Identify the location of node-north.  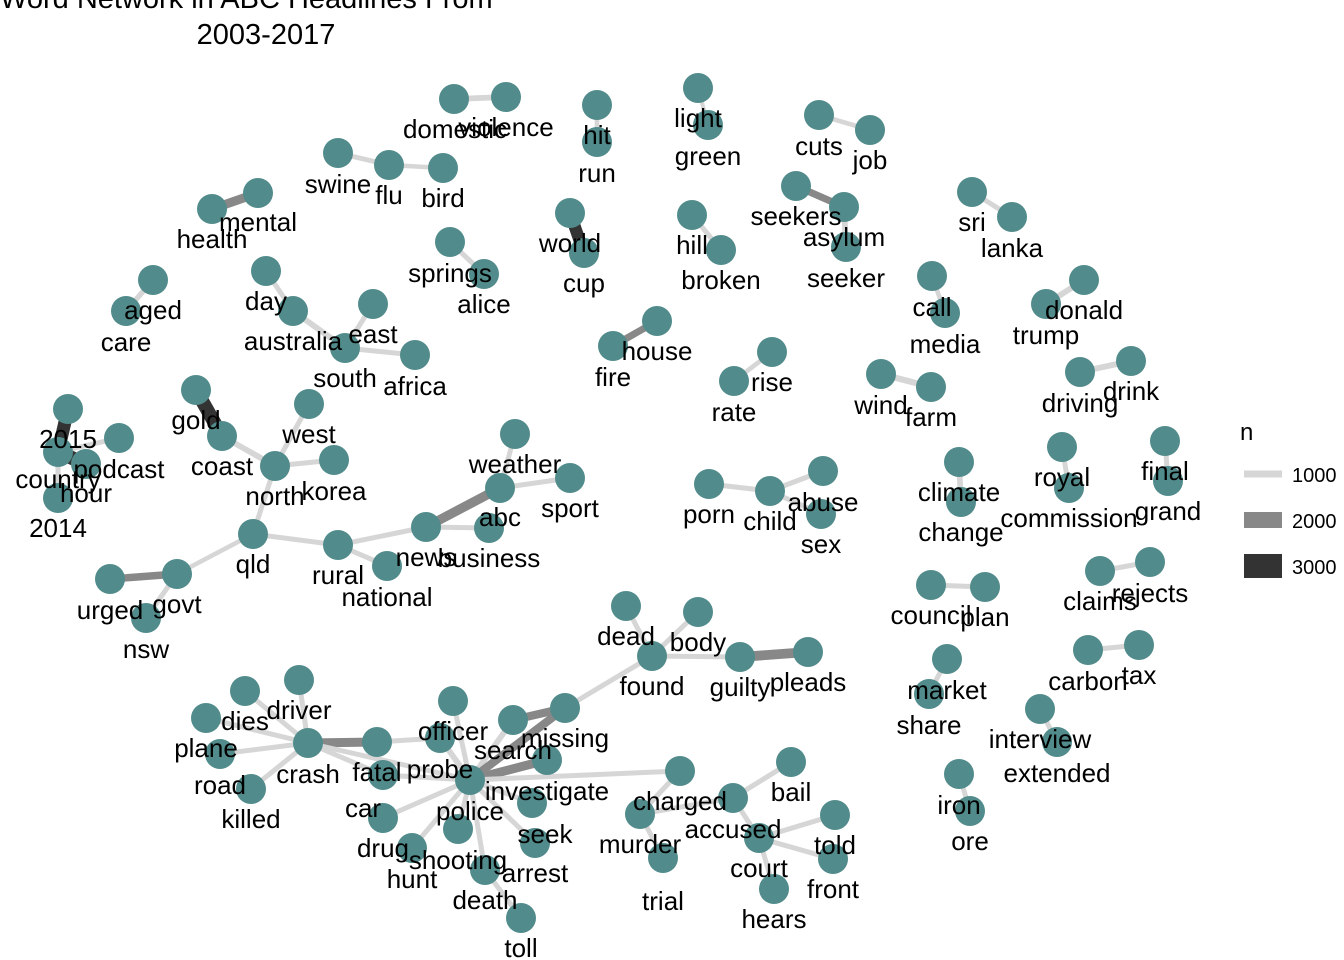
(275, 466).